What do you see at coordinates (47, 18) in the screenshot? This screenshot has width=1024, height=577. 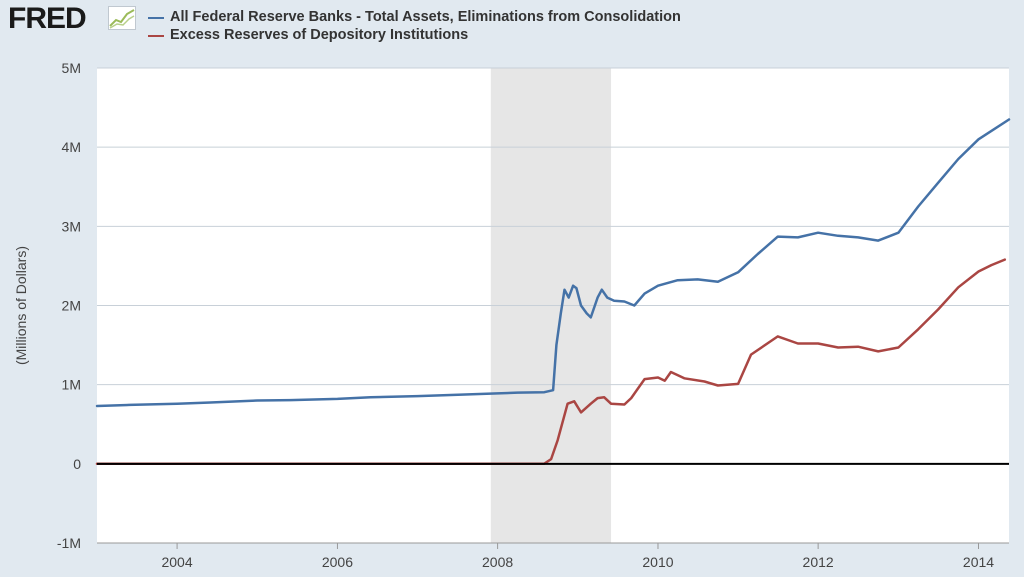 I see `fred-logo: FRED` at bounding box center [47, 18].